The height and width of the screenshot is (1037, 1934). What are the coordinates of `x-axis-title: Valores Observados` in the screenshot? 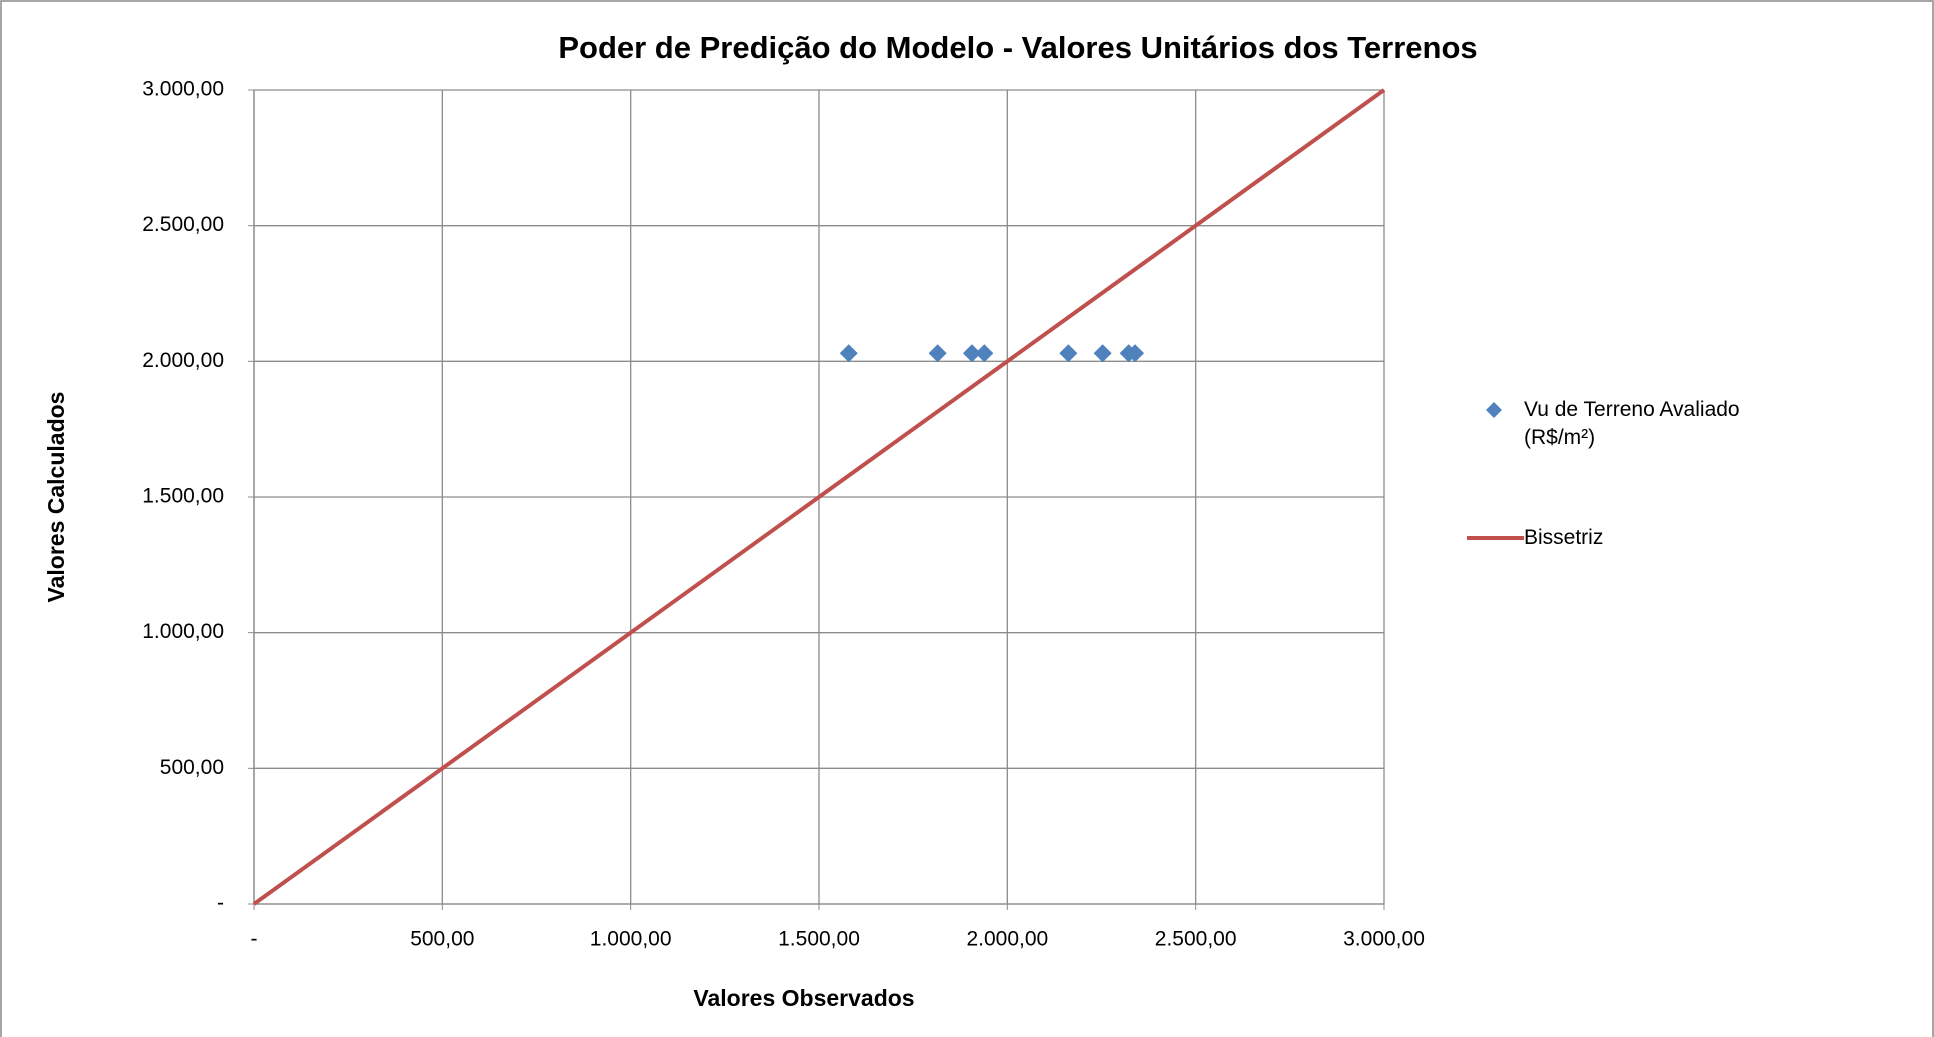 It's located at (803, 998).